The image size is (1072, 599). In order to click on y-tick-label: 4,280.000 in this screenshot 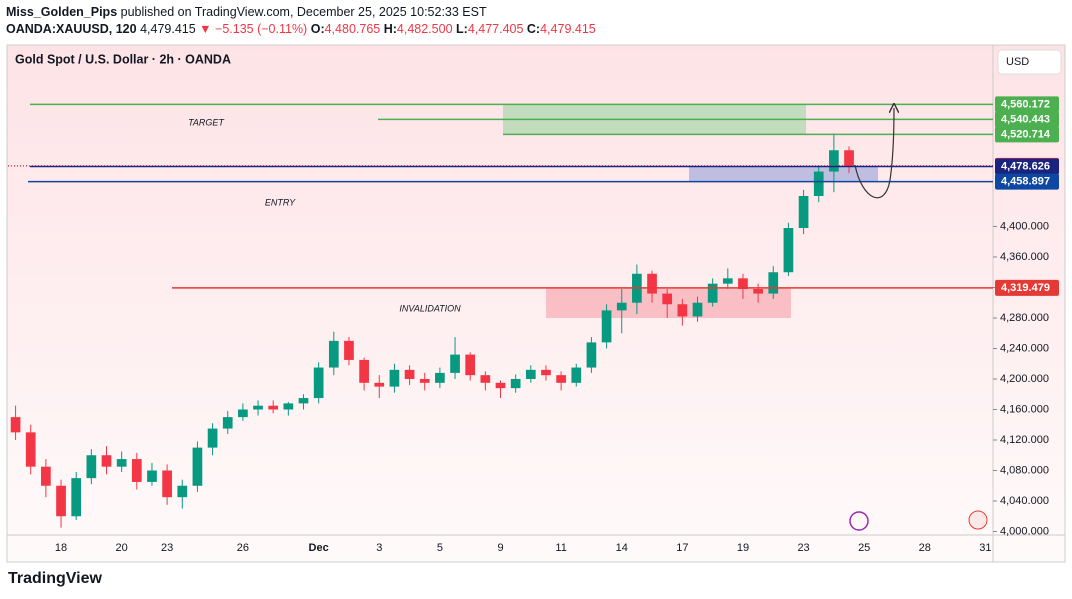, I will do `click(1024, 318)`.